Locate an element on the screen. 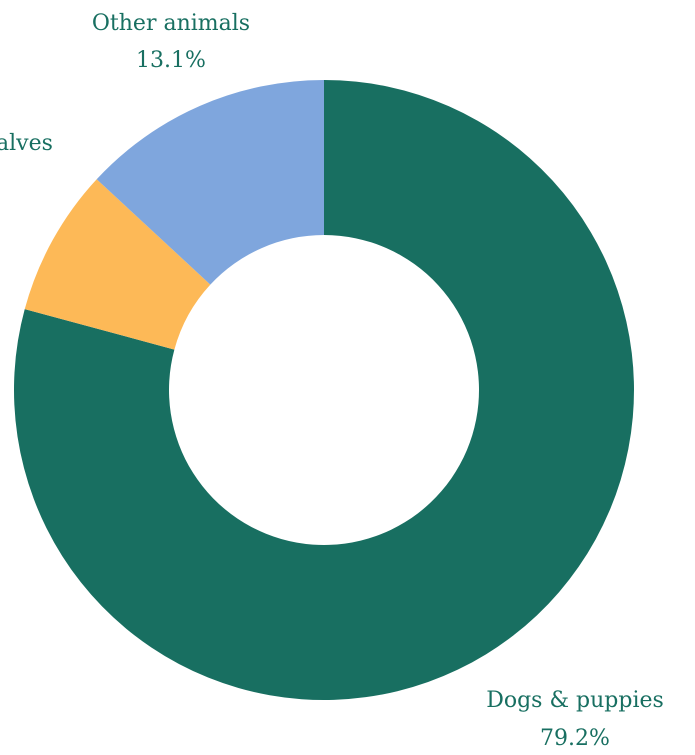 The image size is (695, 755). slice-other-animals is located at coordinates (210, 182).